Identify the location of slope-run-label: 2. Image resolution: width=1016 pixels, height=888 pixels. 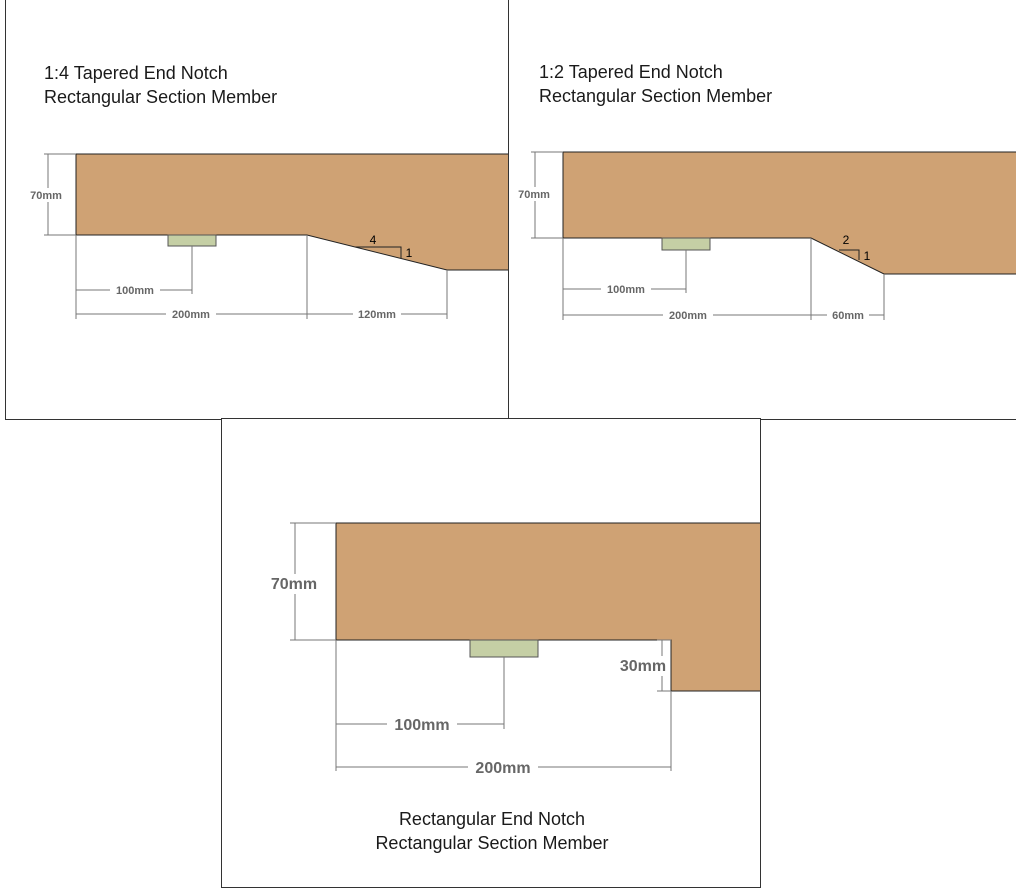
(846, 240).